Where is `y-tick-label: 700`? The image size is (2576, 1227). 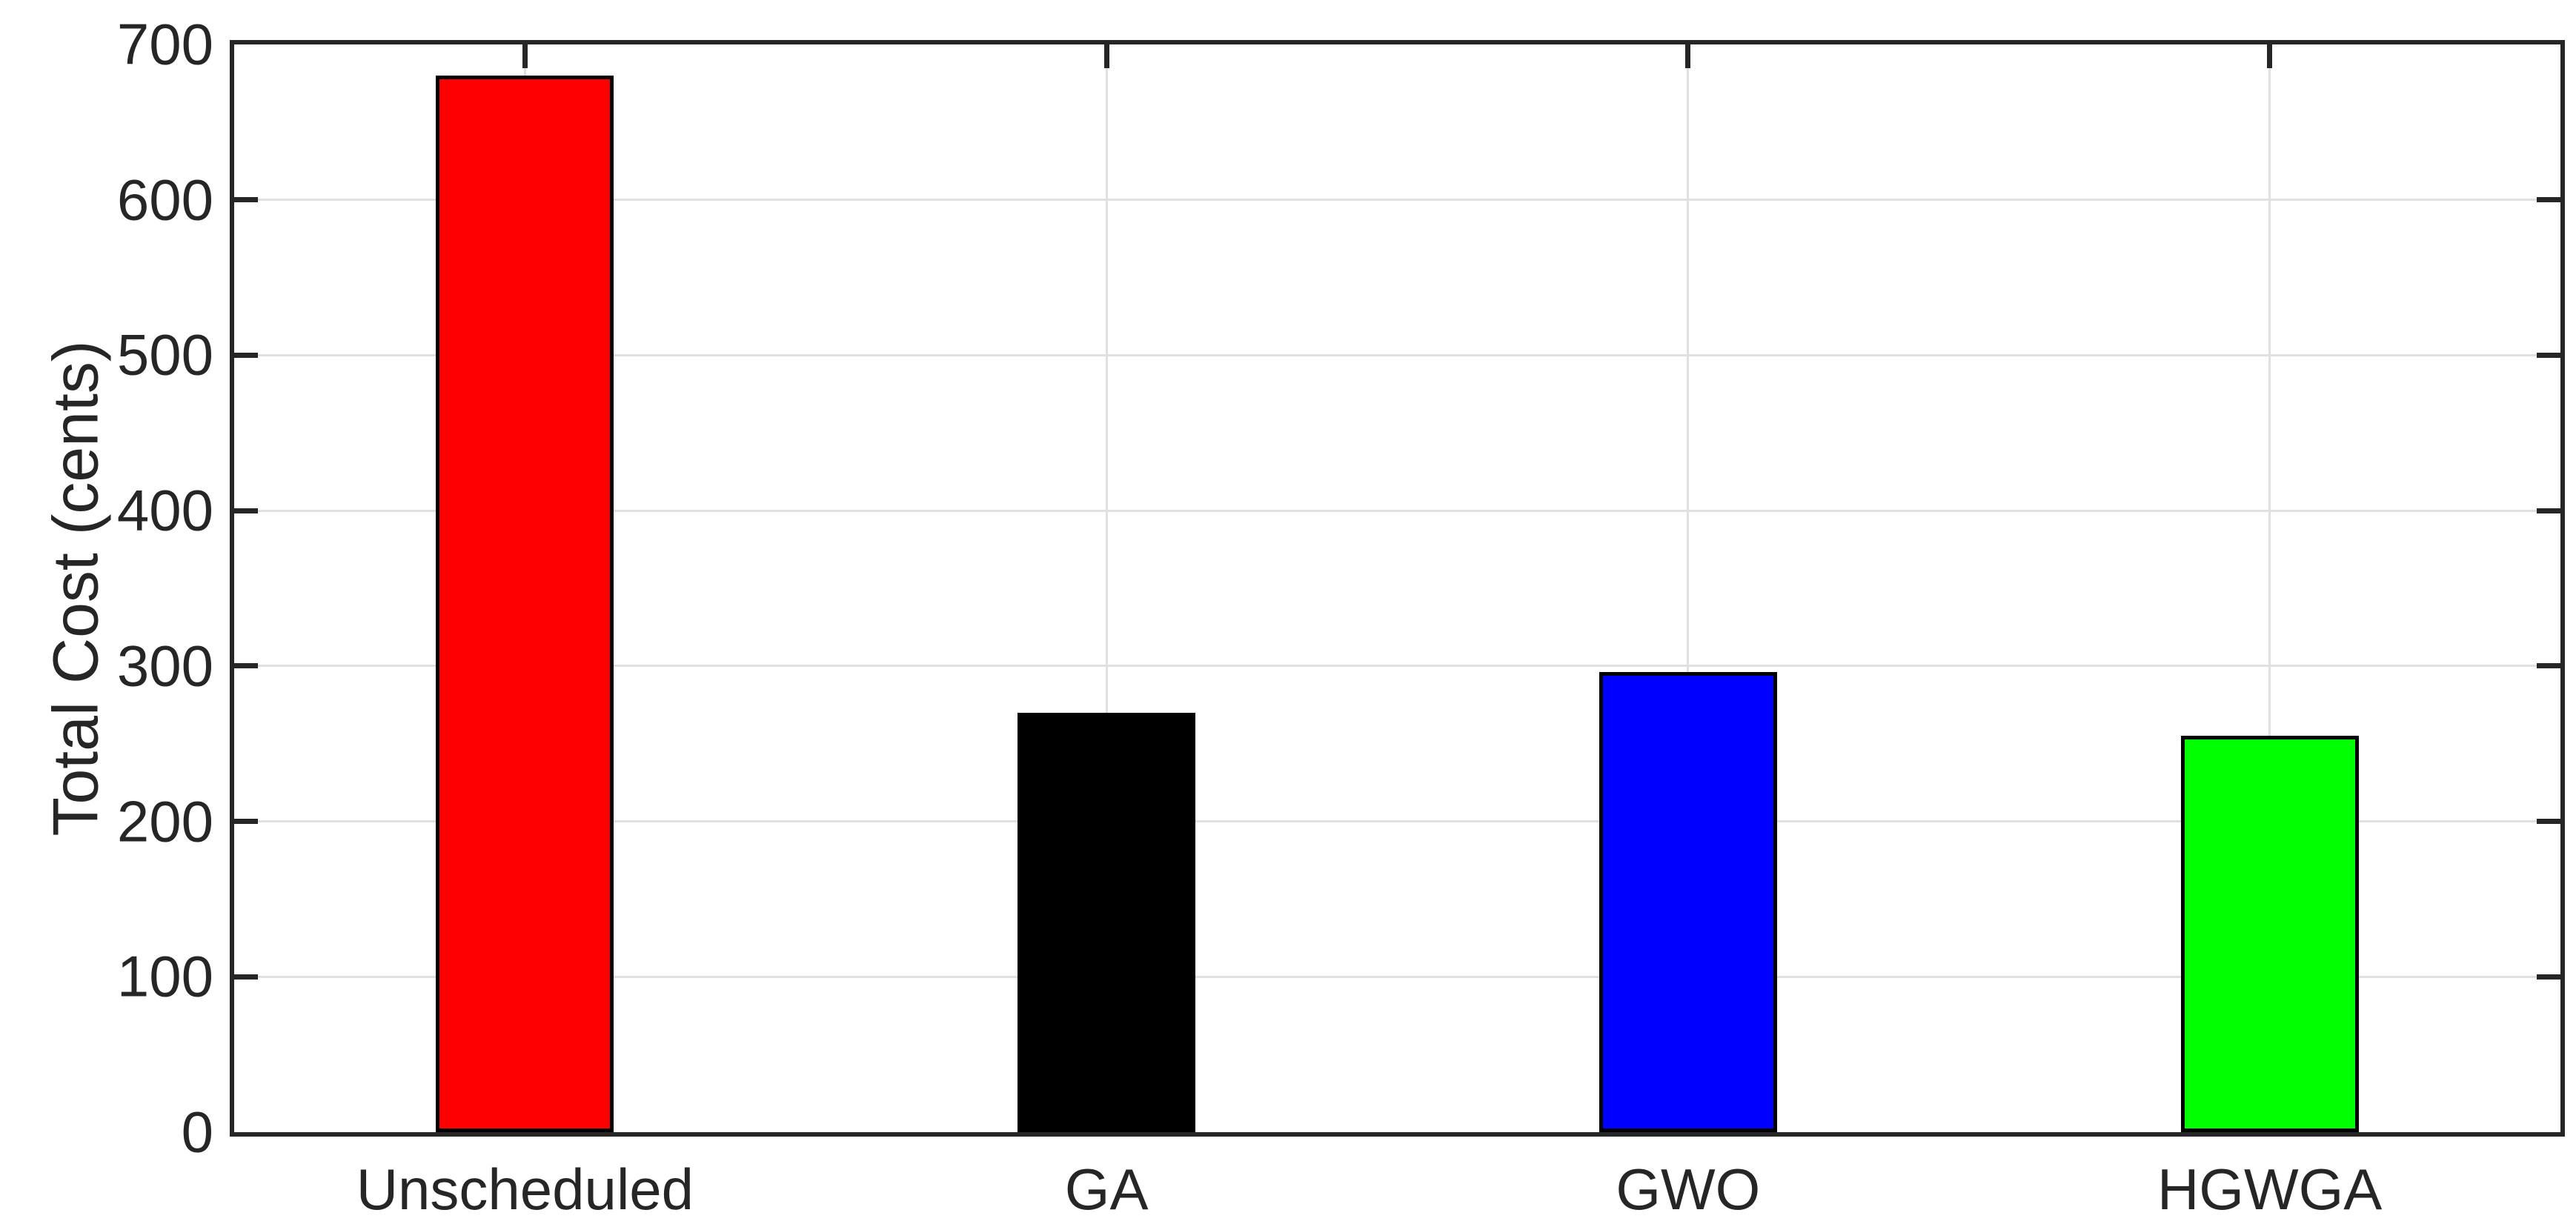 y-tick-label: 700 is located at coordinates (164, 44).